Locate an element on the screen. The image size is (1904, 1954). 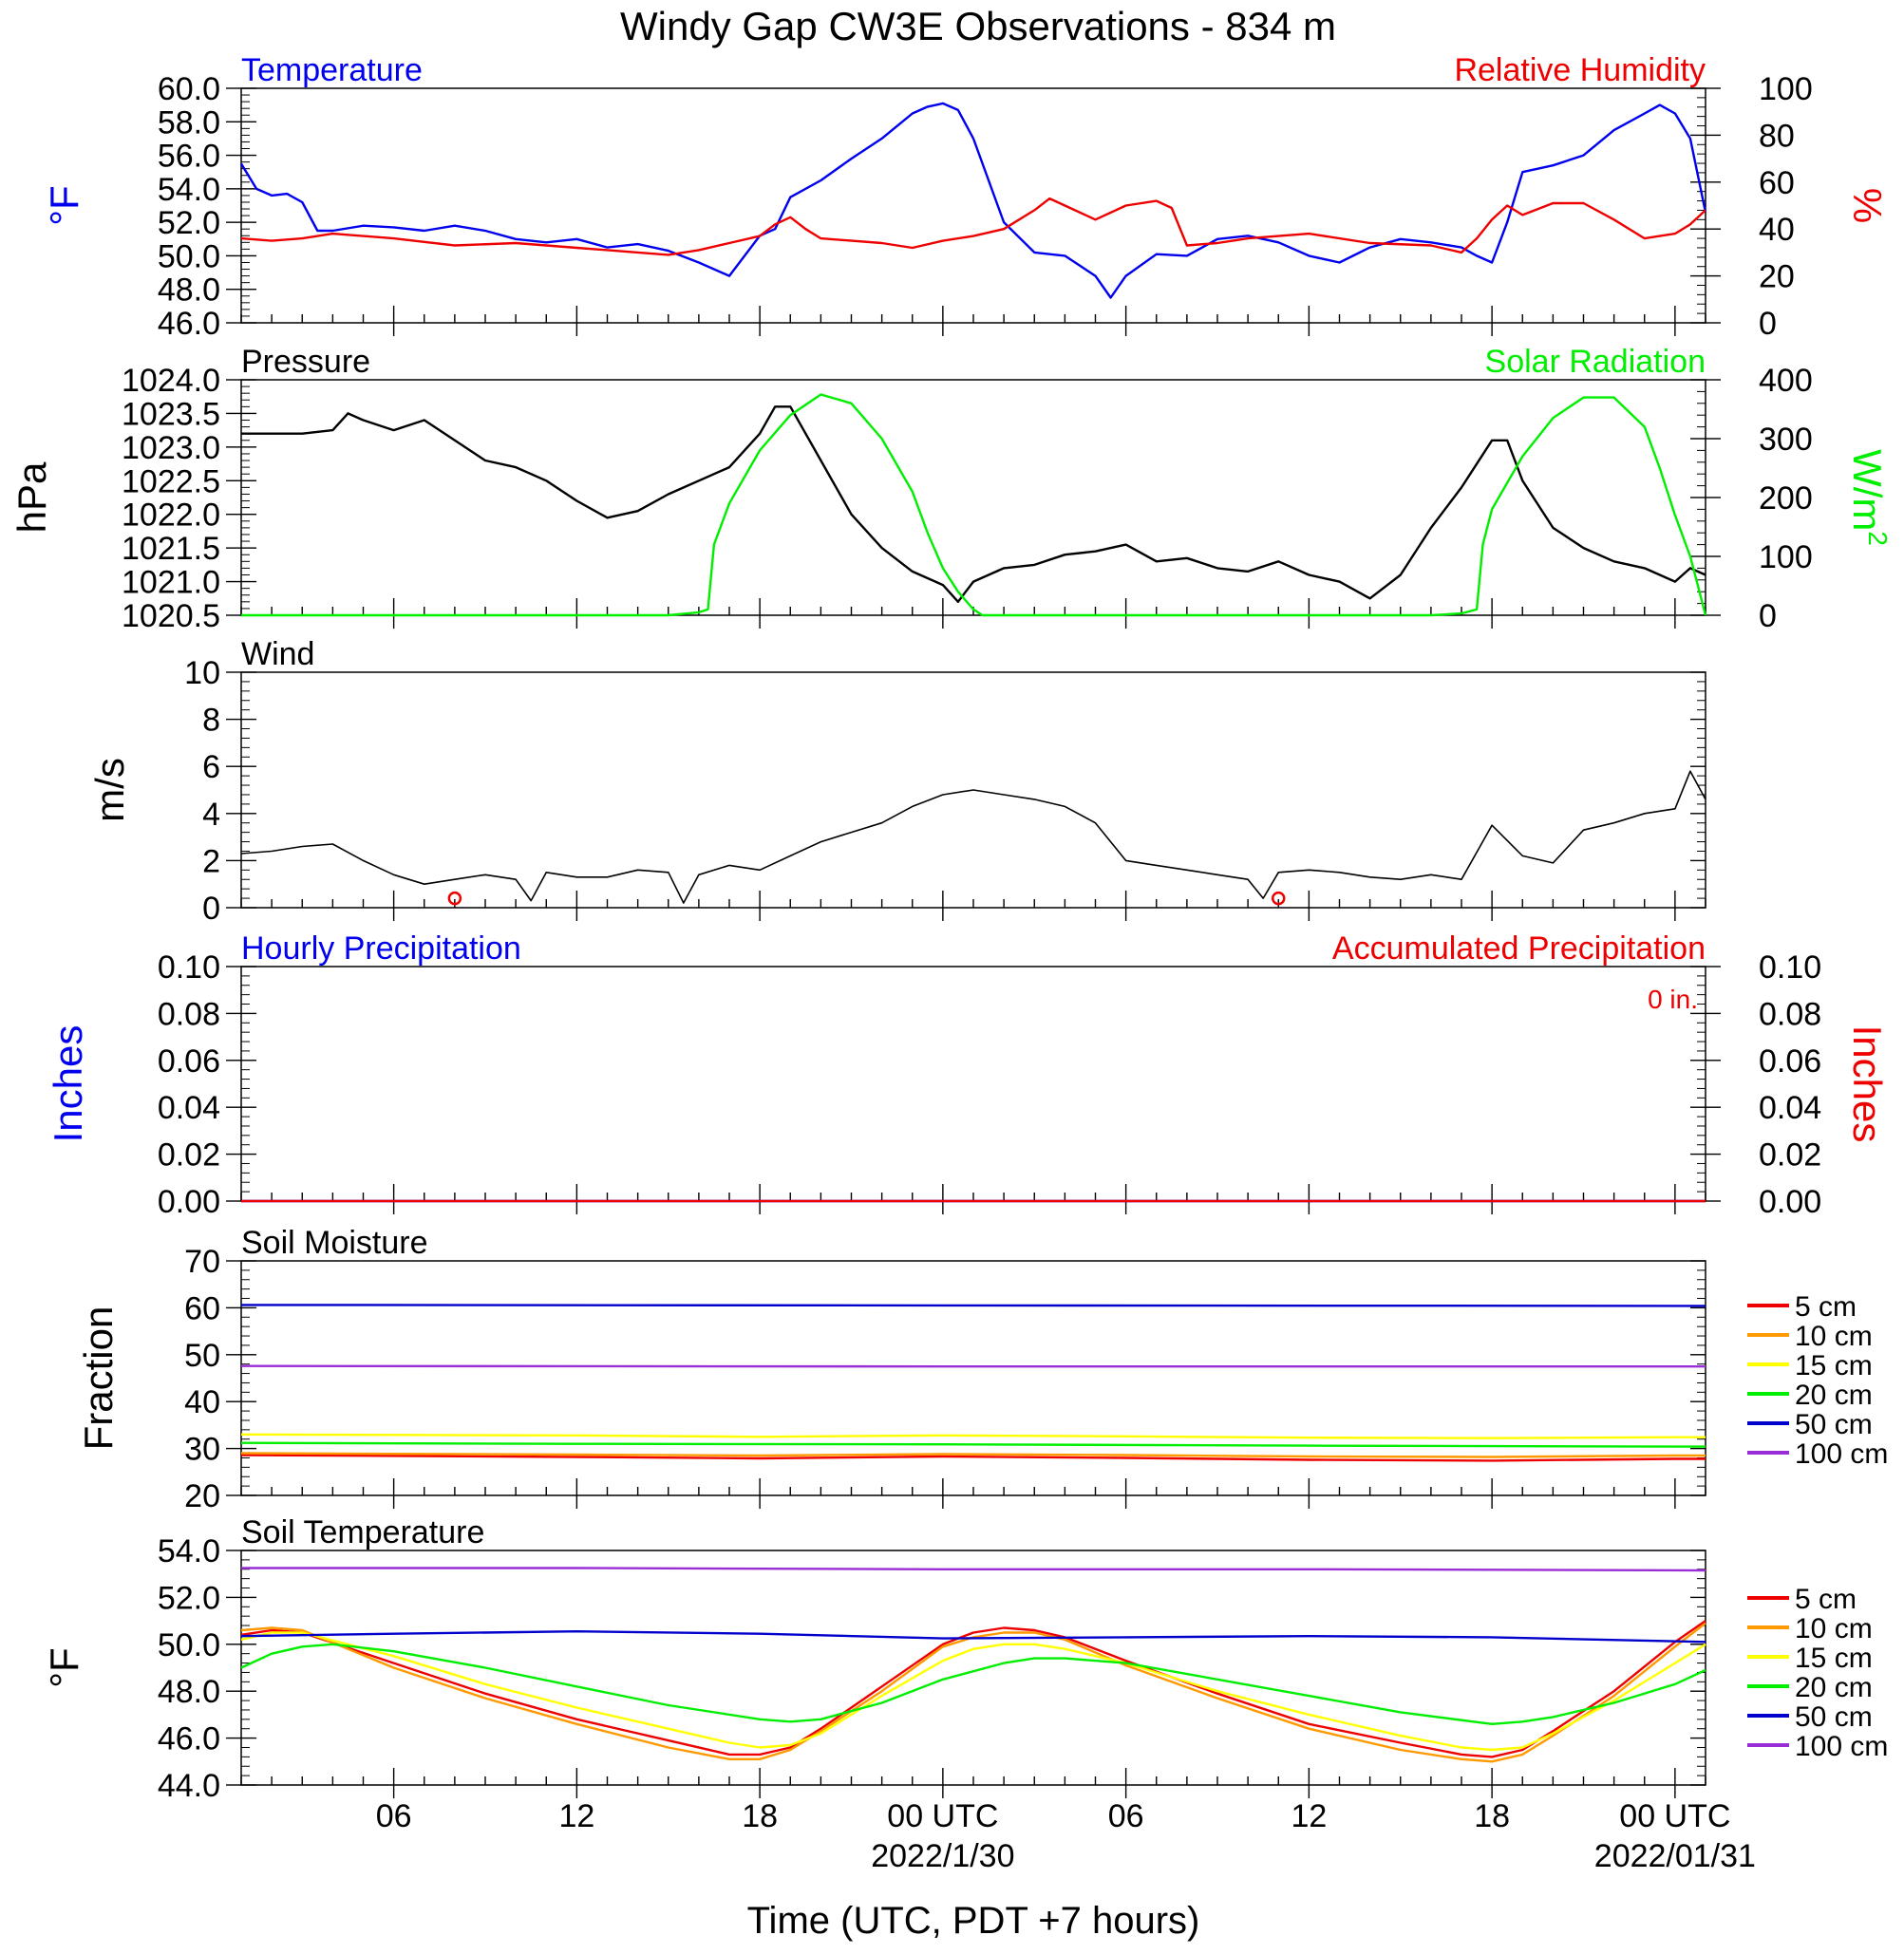
y-axis-label-right: % is located at coordinates (1867, 205).